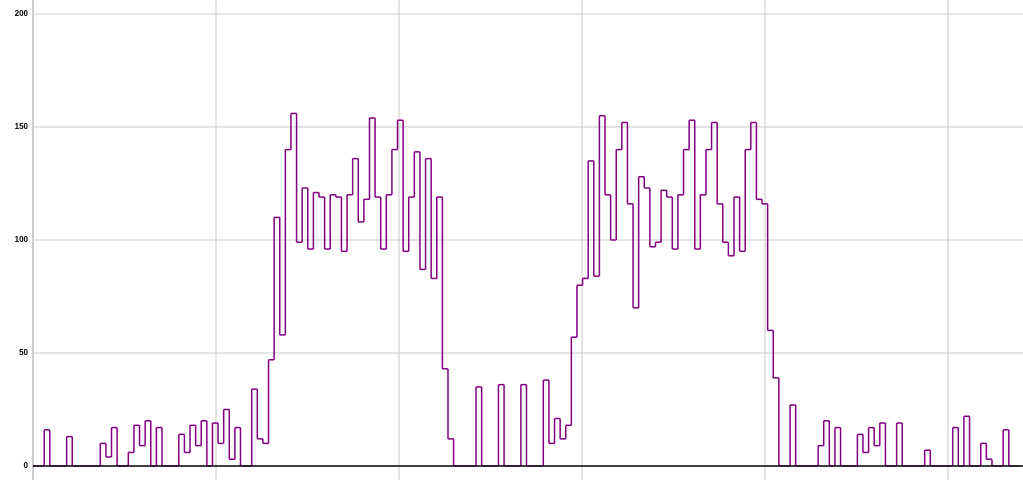  I want to click on y-tick-label: 0, so click(26, 465).